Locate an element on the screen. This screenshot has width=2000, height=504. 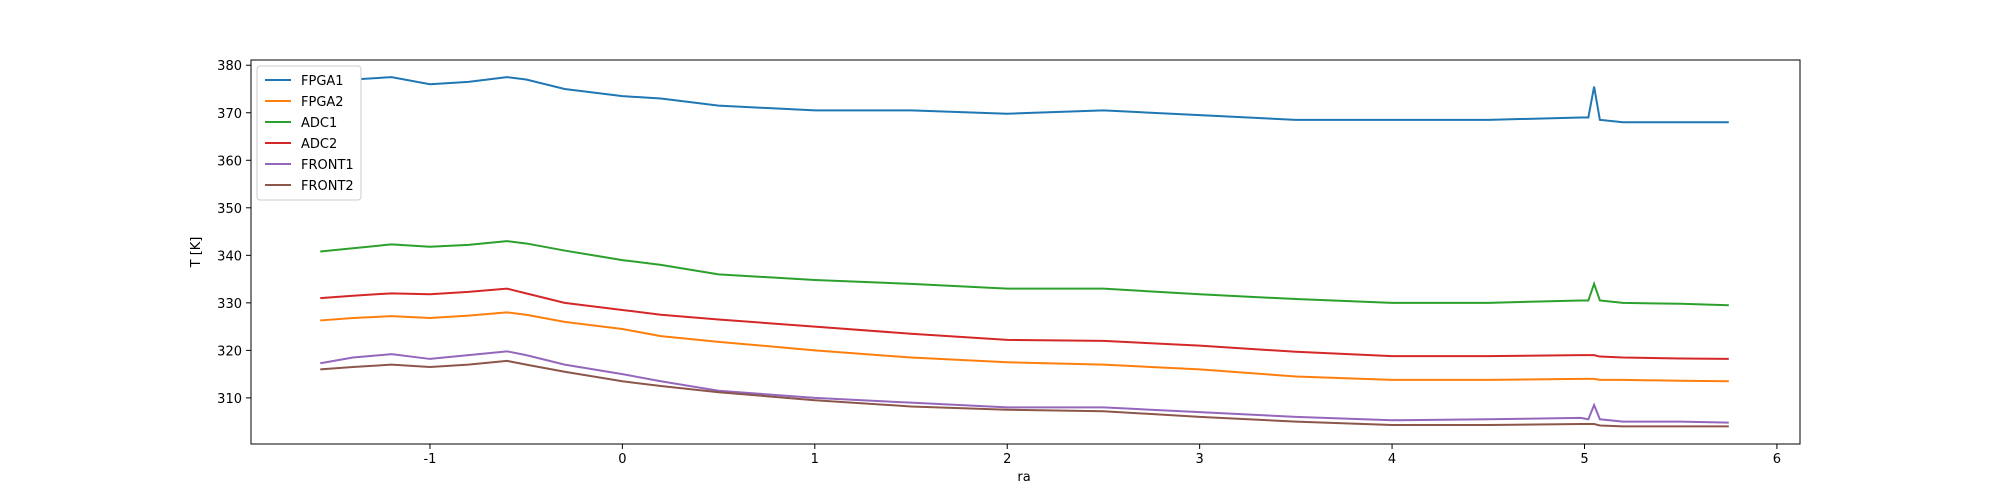
legend-label: FPGA2 is located at coordinates (322, 102).